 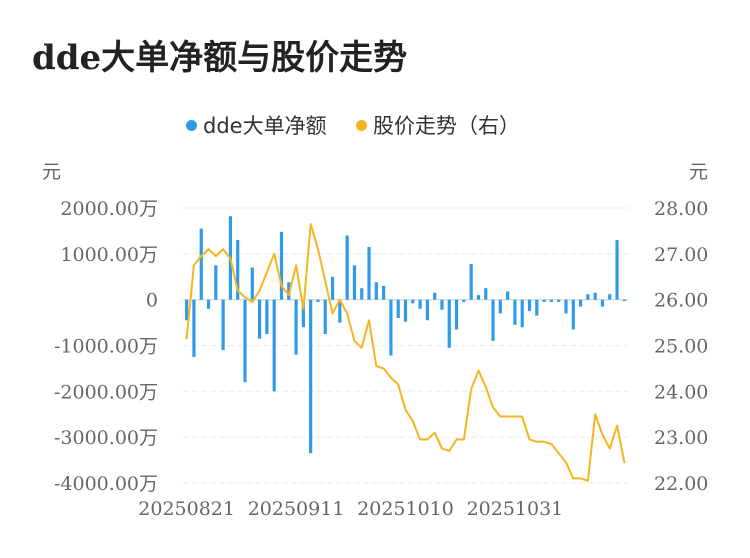 What do you see at coordinates (361, 125) in the screenshot?
I see `legend-dot-price` at bounding box center [361, 125].